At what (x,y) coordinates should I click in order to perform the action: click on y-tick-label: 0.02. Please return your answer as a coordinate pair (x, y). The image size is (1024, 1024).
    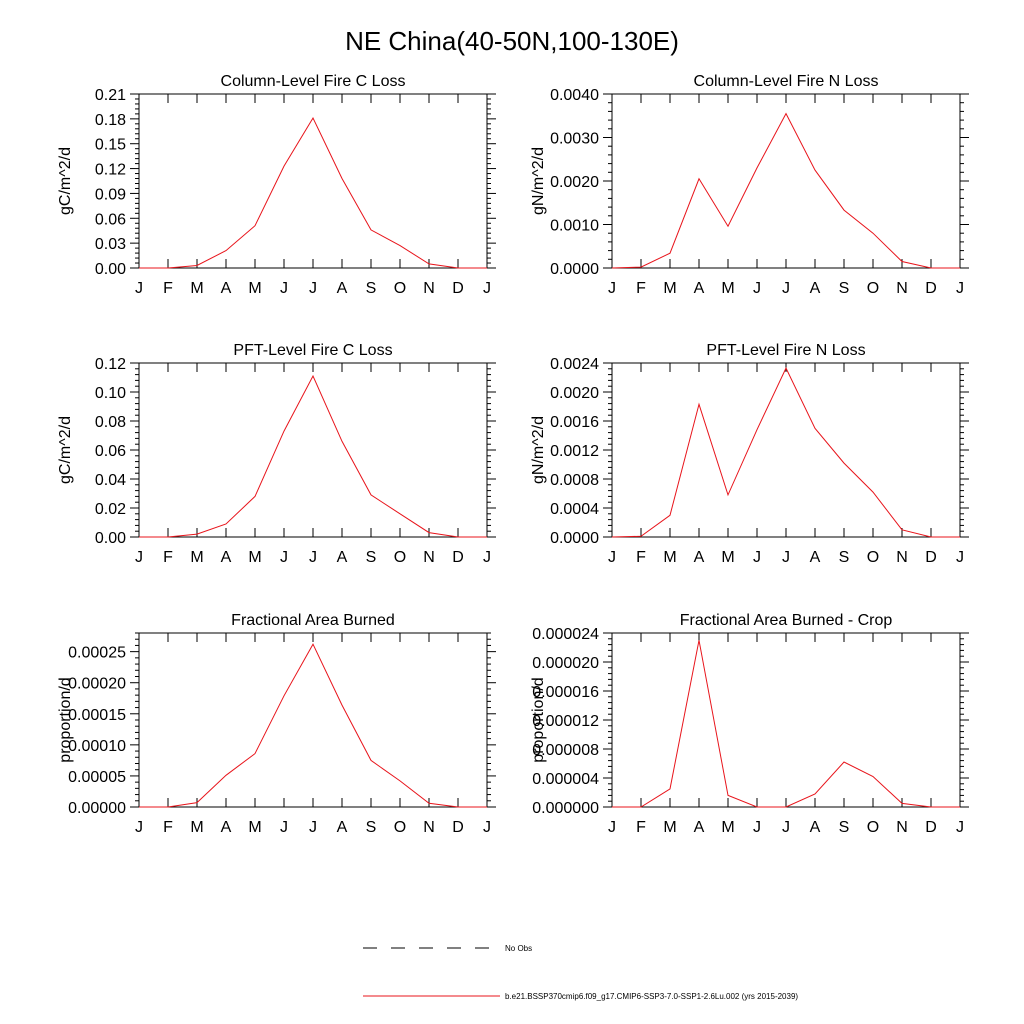
    Looking at the image, I should click on (110, 509).